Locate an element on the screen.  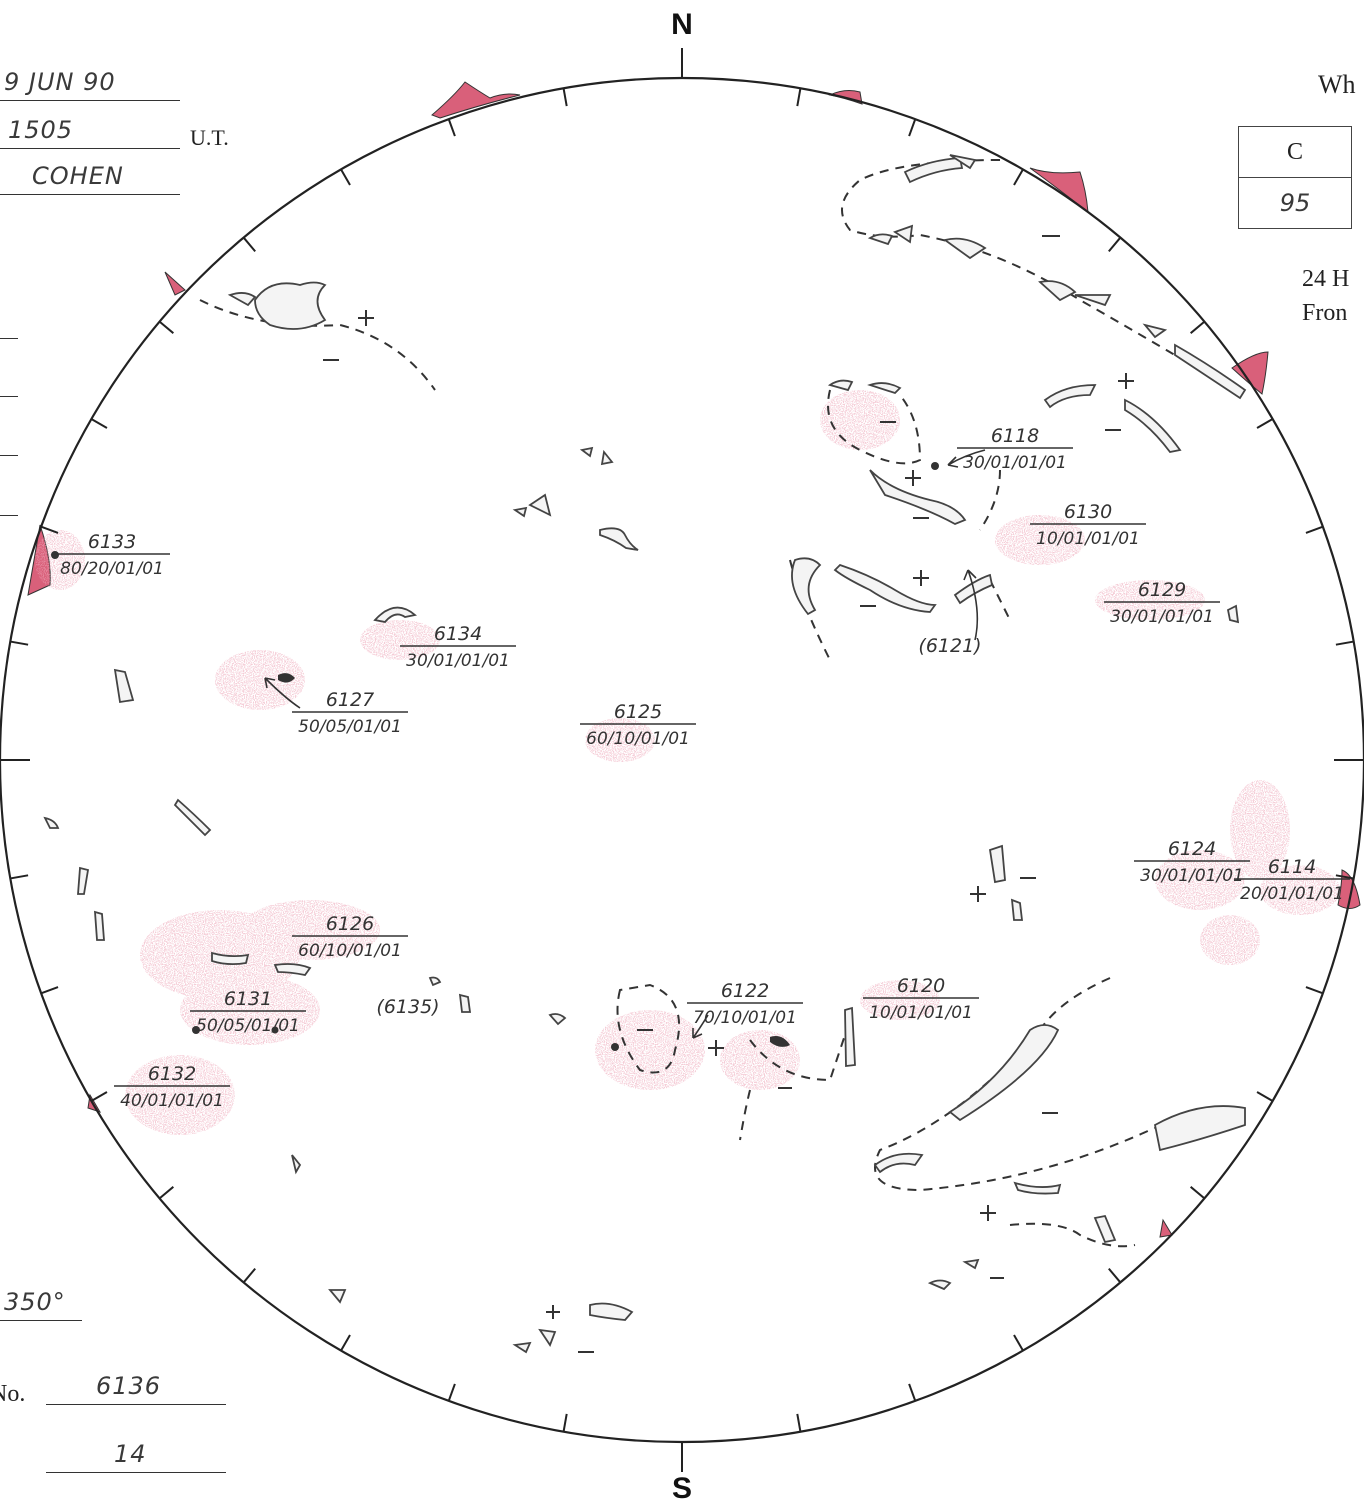
region-number: 6134 is located at coordinates (458, 634).